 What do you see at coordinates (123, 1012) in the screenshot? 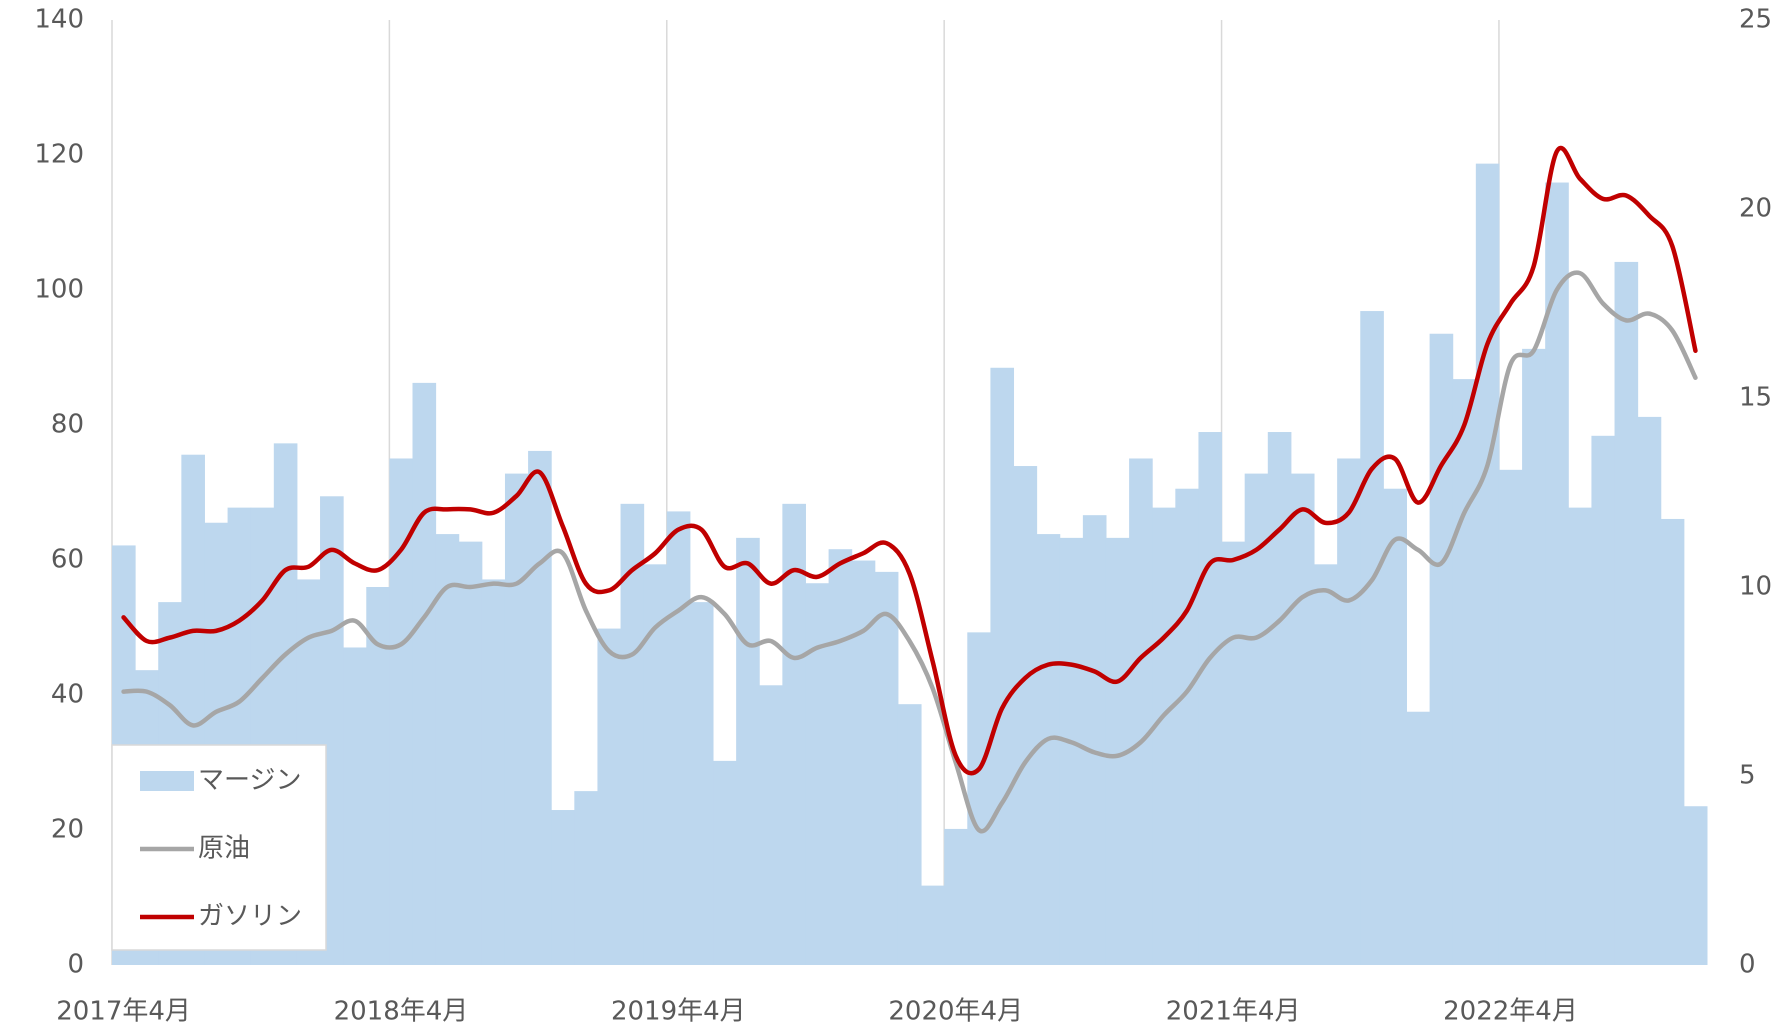
I see `x-tick-label: 2017年4月` at bounding box center [123, 1012].